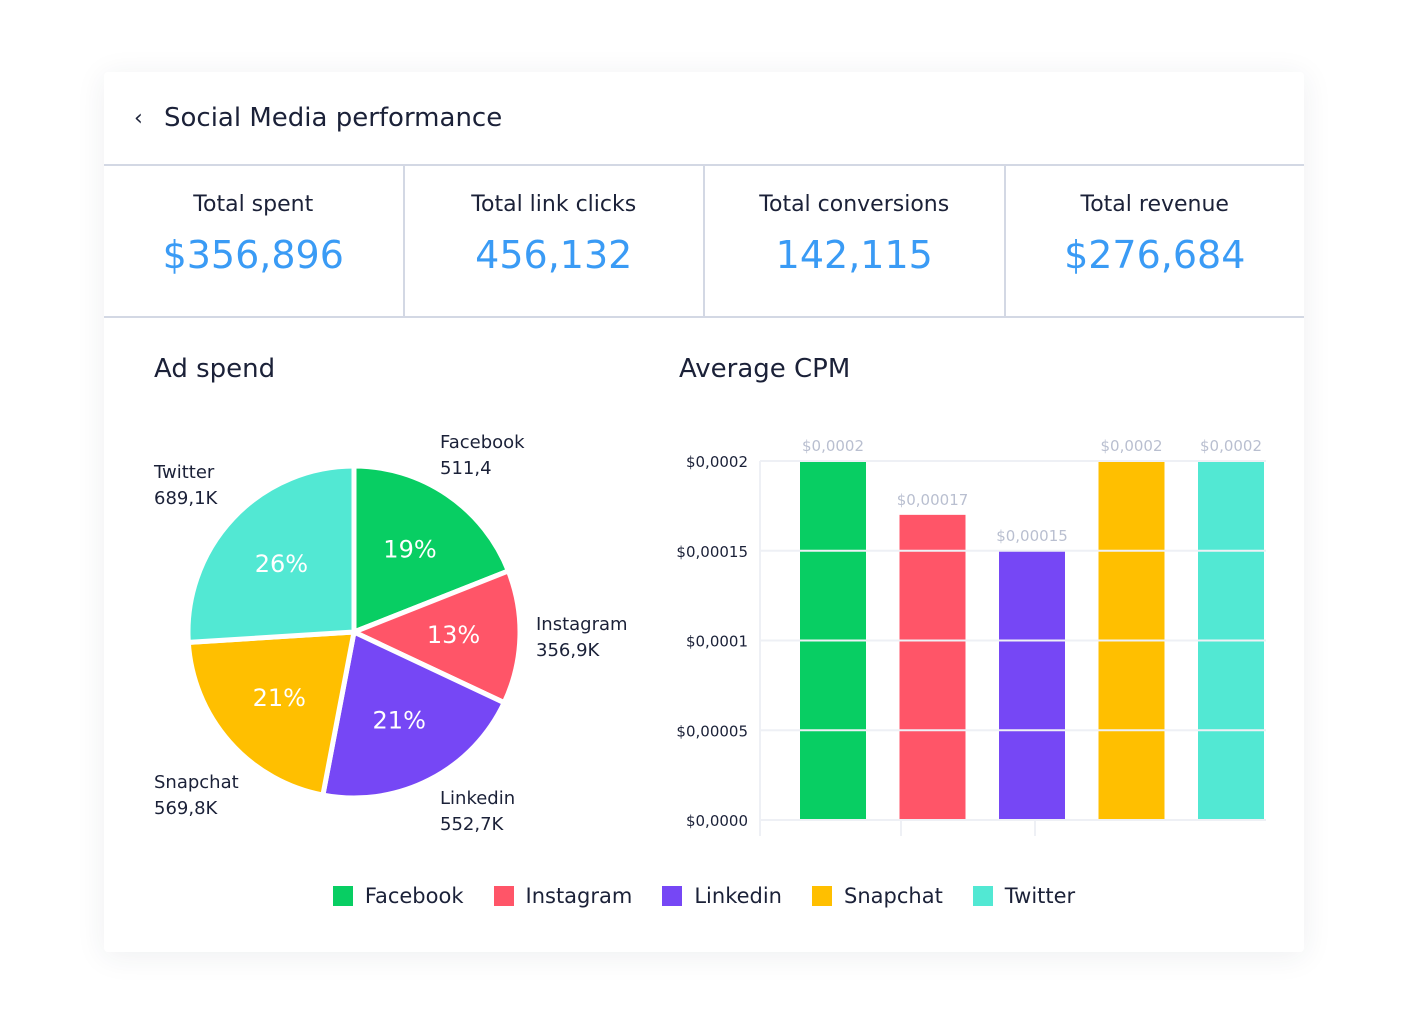 This screenshot has width=1408, height=1024. Describe the element at coordinates (717, 462) in the screenshot. I see `y-tick-label: $0,0002` at that location.